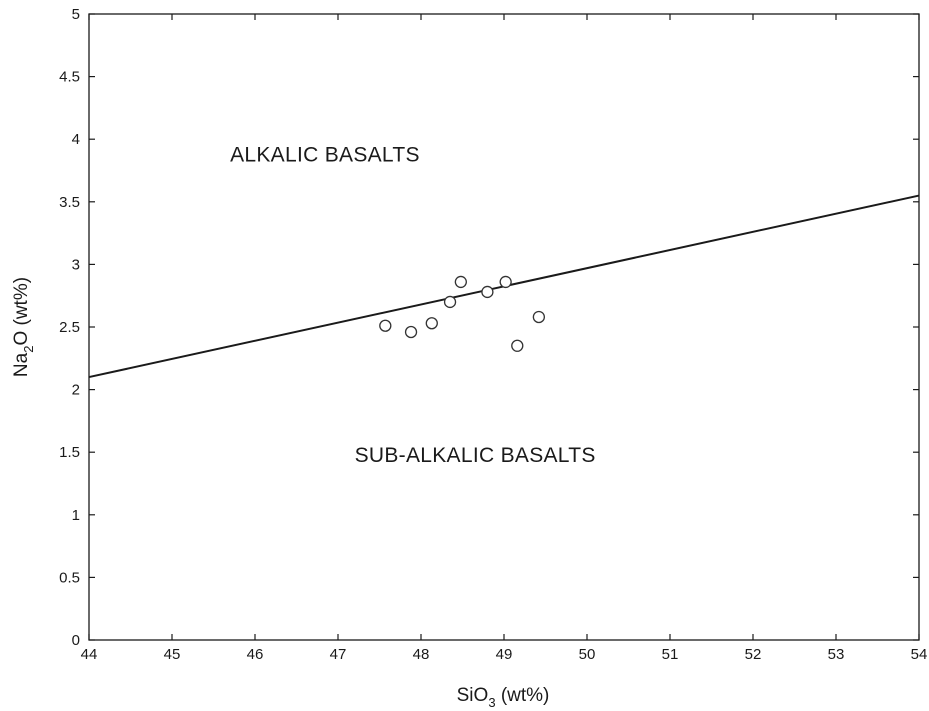 This screenshot has width=929, height=711. Describe the element at coordinates (325, 155) in the screenshot. I see `alkalic-basalts-label: ALKALIC BASALTS` at that location.